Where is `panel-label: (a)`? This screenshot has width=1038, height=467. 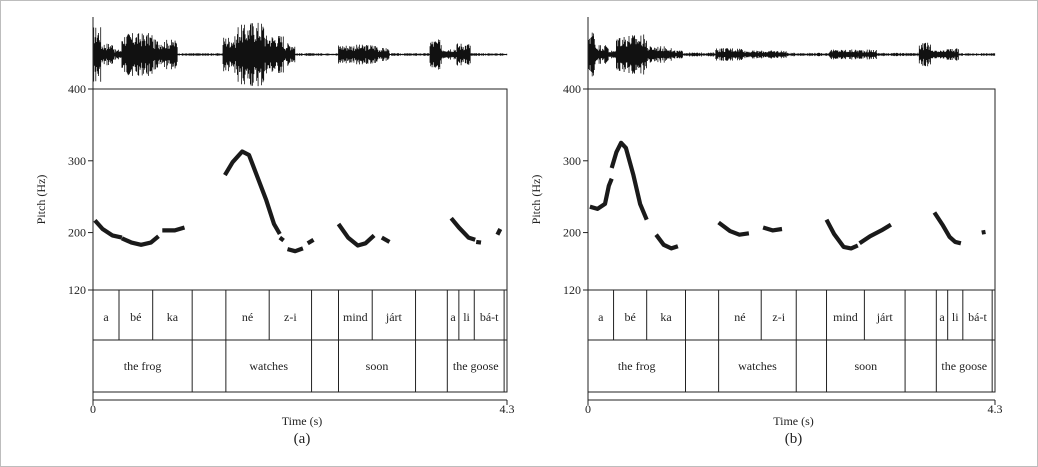 panel-label: (a) is located at coordinates (302, 439).